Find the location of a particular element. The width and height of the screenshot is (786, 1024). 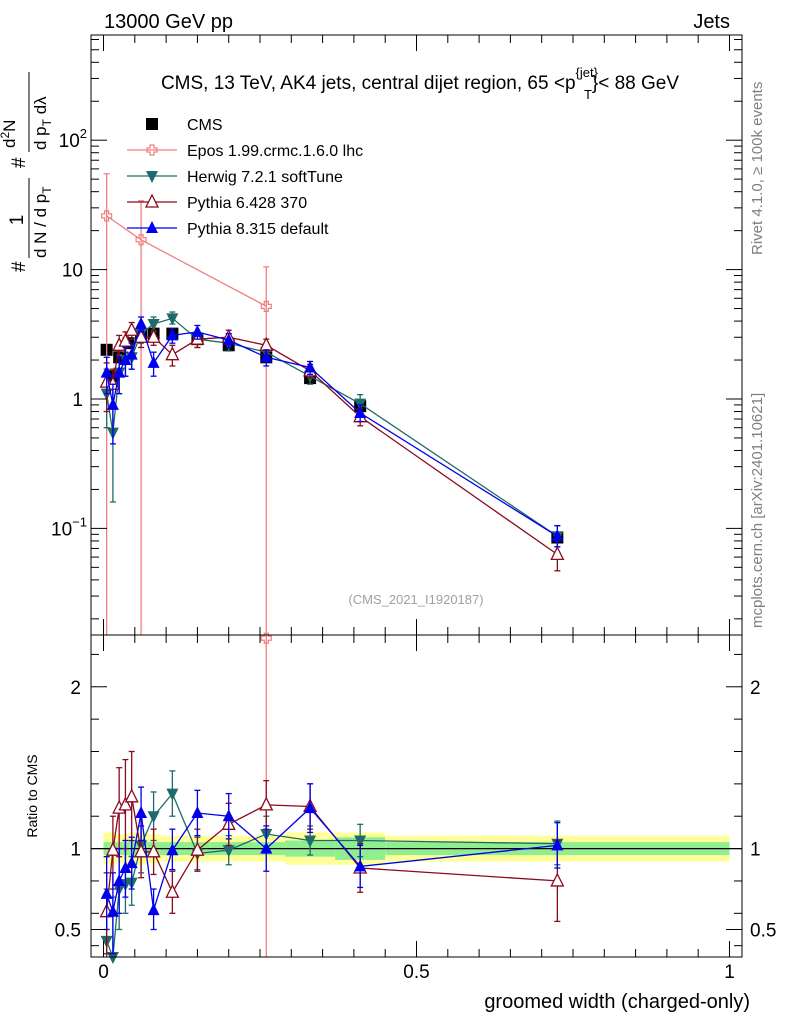

ratio-point-epos-shape is located at coordinates (266, 638).